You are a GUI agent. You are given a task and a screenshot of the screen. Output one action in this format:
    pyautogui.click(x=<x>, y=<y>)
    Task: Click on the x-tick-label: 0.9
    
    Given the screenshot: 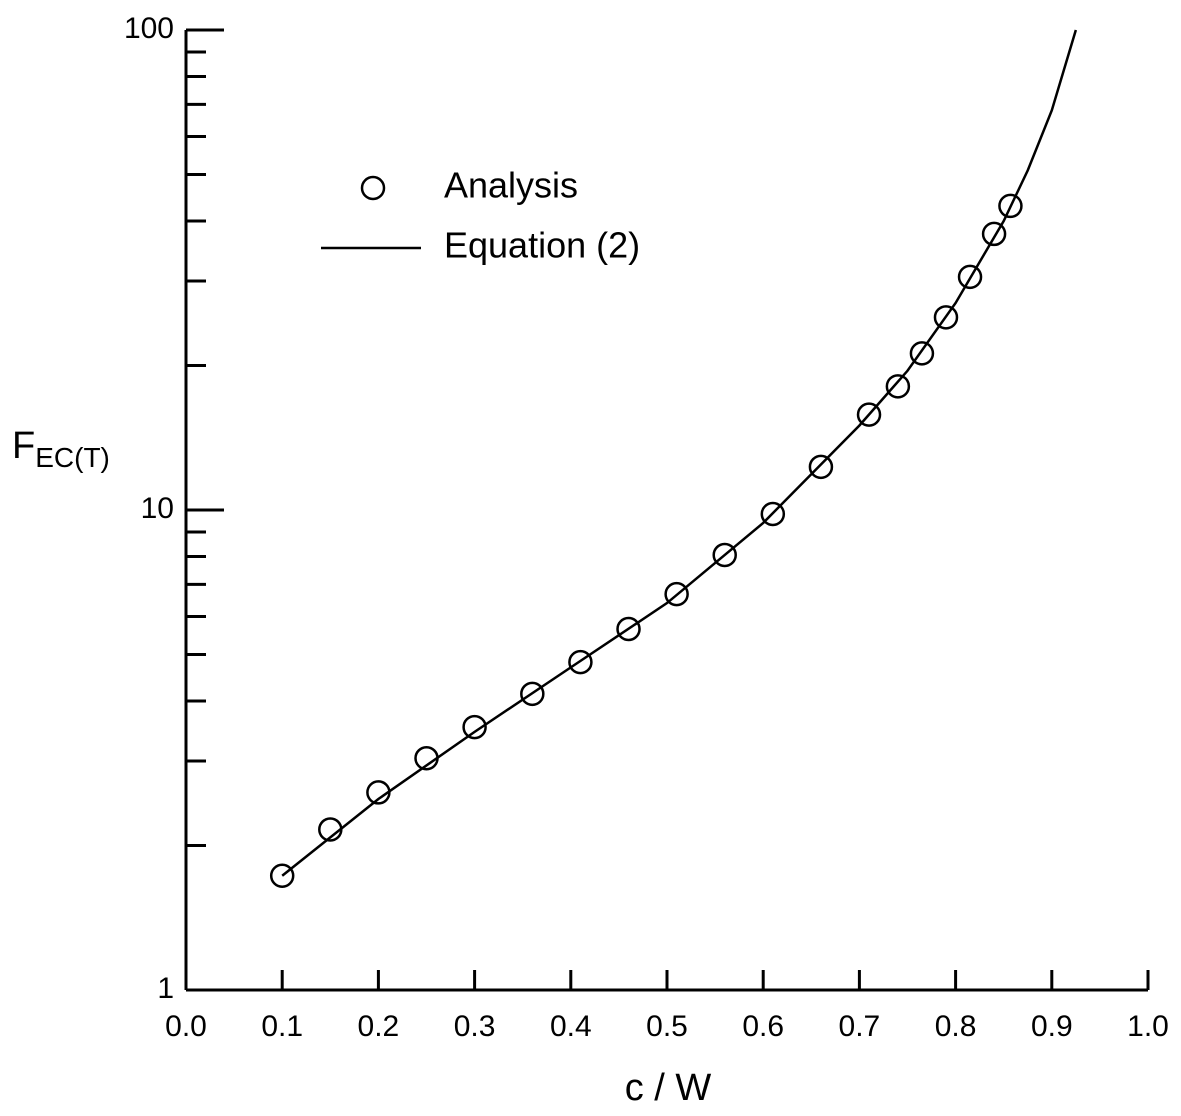 What is the action you would take?
    pyautogui.click(x=1052, y=1026)
    